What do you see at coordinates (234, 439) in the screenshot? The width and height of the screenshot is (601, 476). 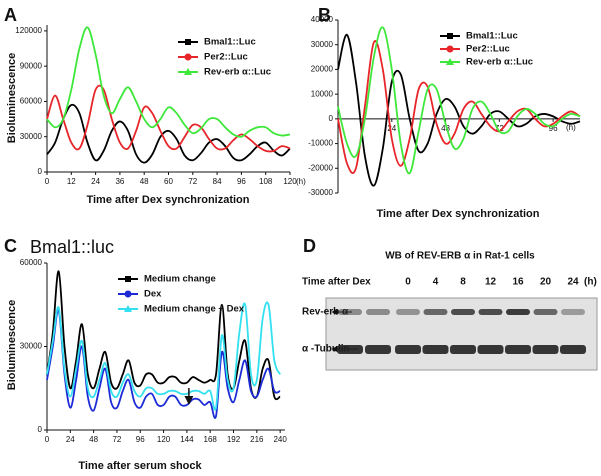 I see `x-tick-label: 192` at bounding box center [234, 439].